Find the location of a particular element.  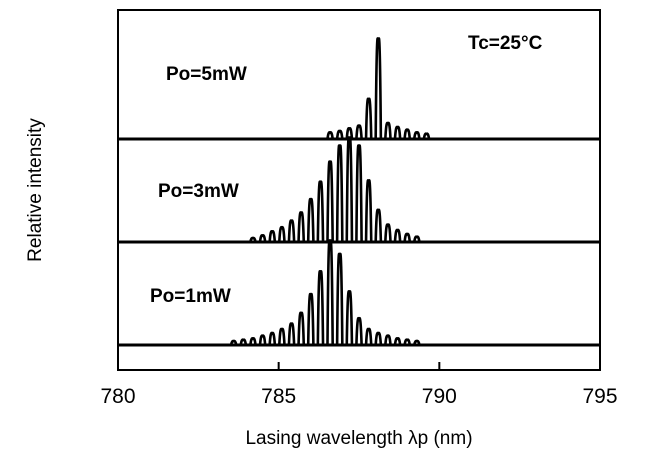

x-tick-label: 790 is located at coordinates (439, 396).